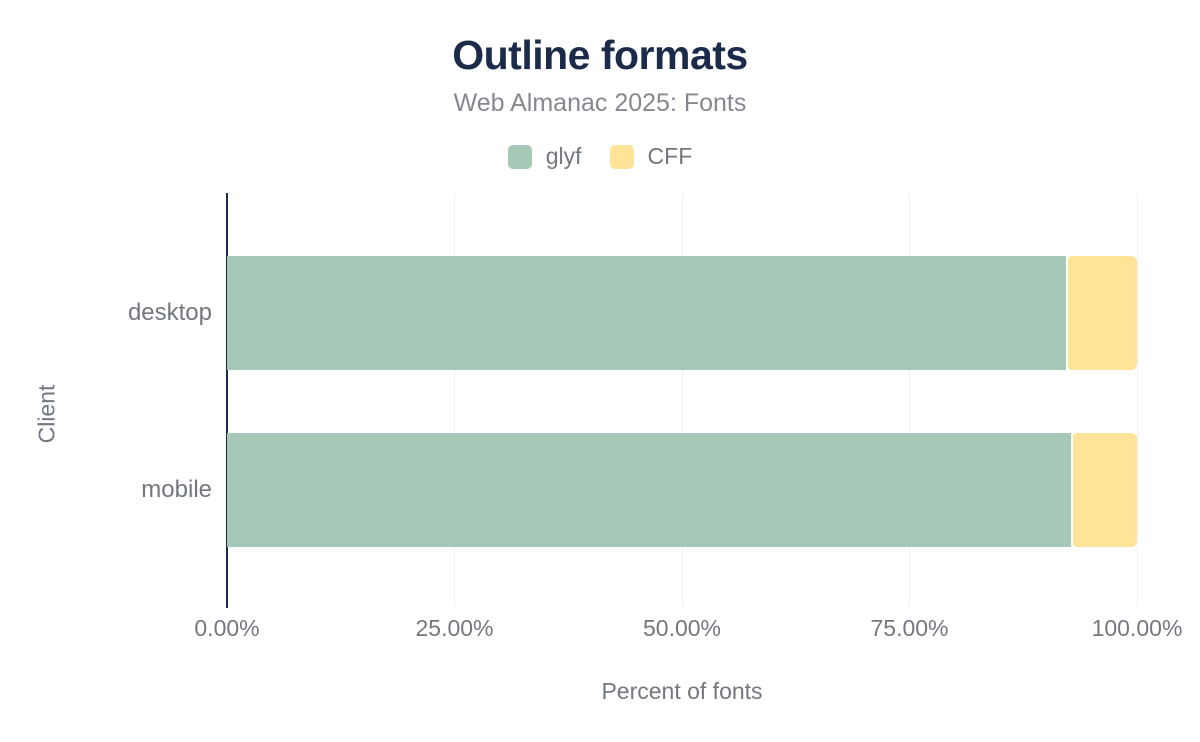 The height and width of the screenshot is (742, 1200). What do you see at coordinates (544, 156) in the screenshot?
I see `legend-item-glyf: glyf` at bounding box center [544, 156].